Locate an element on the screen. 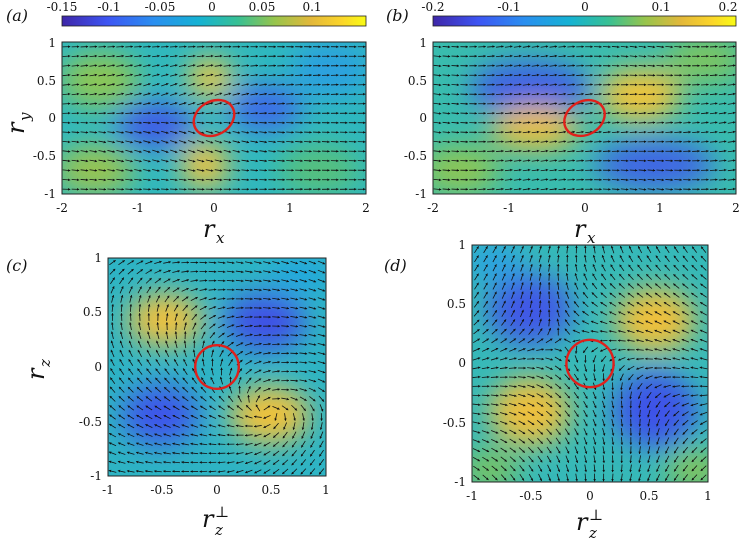 The width and height of the screenshot is (747, 541). c-ytick-5: -1 is located at coordinates (96, 476).